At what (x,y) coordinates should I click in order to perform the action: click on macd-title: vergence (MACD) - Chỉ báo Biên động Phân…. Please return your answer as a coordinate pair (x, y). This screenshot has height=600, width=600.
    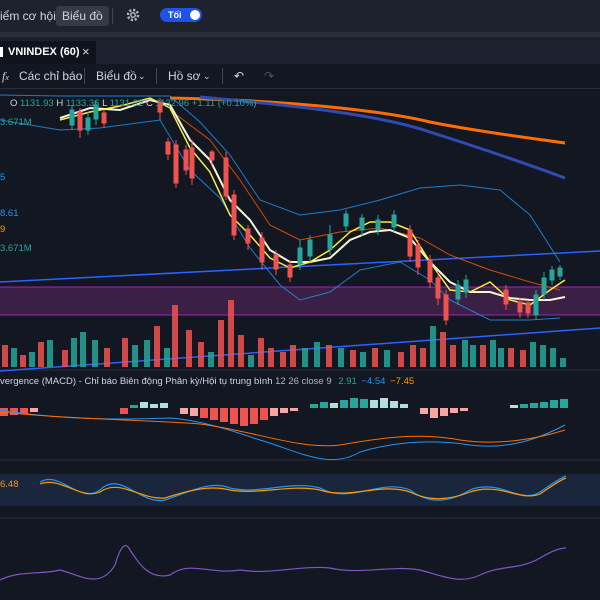
    Looking at the image, I should click on (136, 381).